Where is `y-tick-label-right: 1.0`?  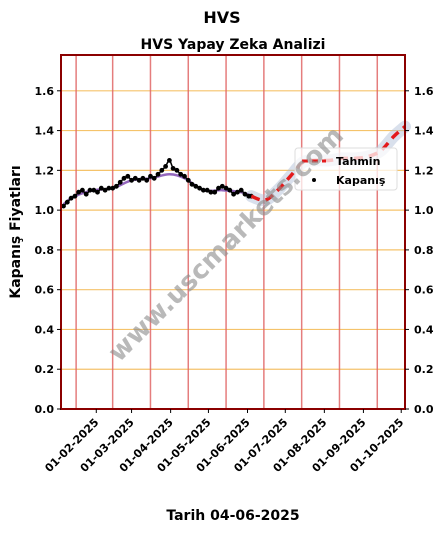
y-tick-label-right: 1.0 is located at coordinates (424, 210).